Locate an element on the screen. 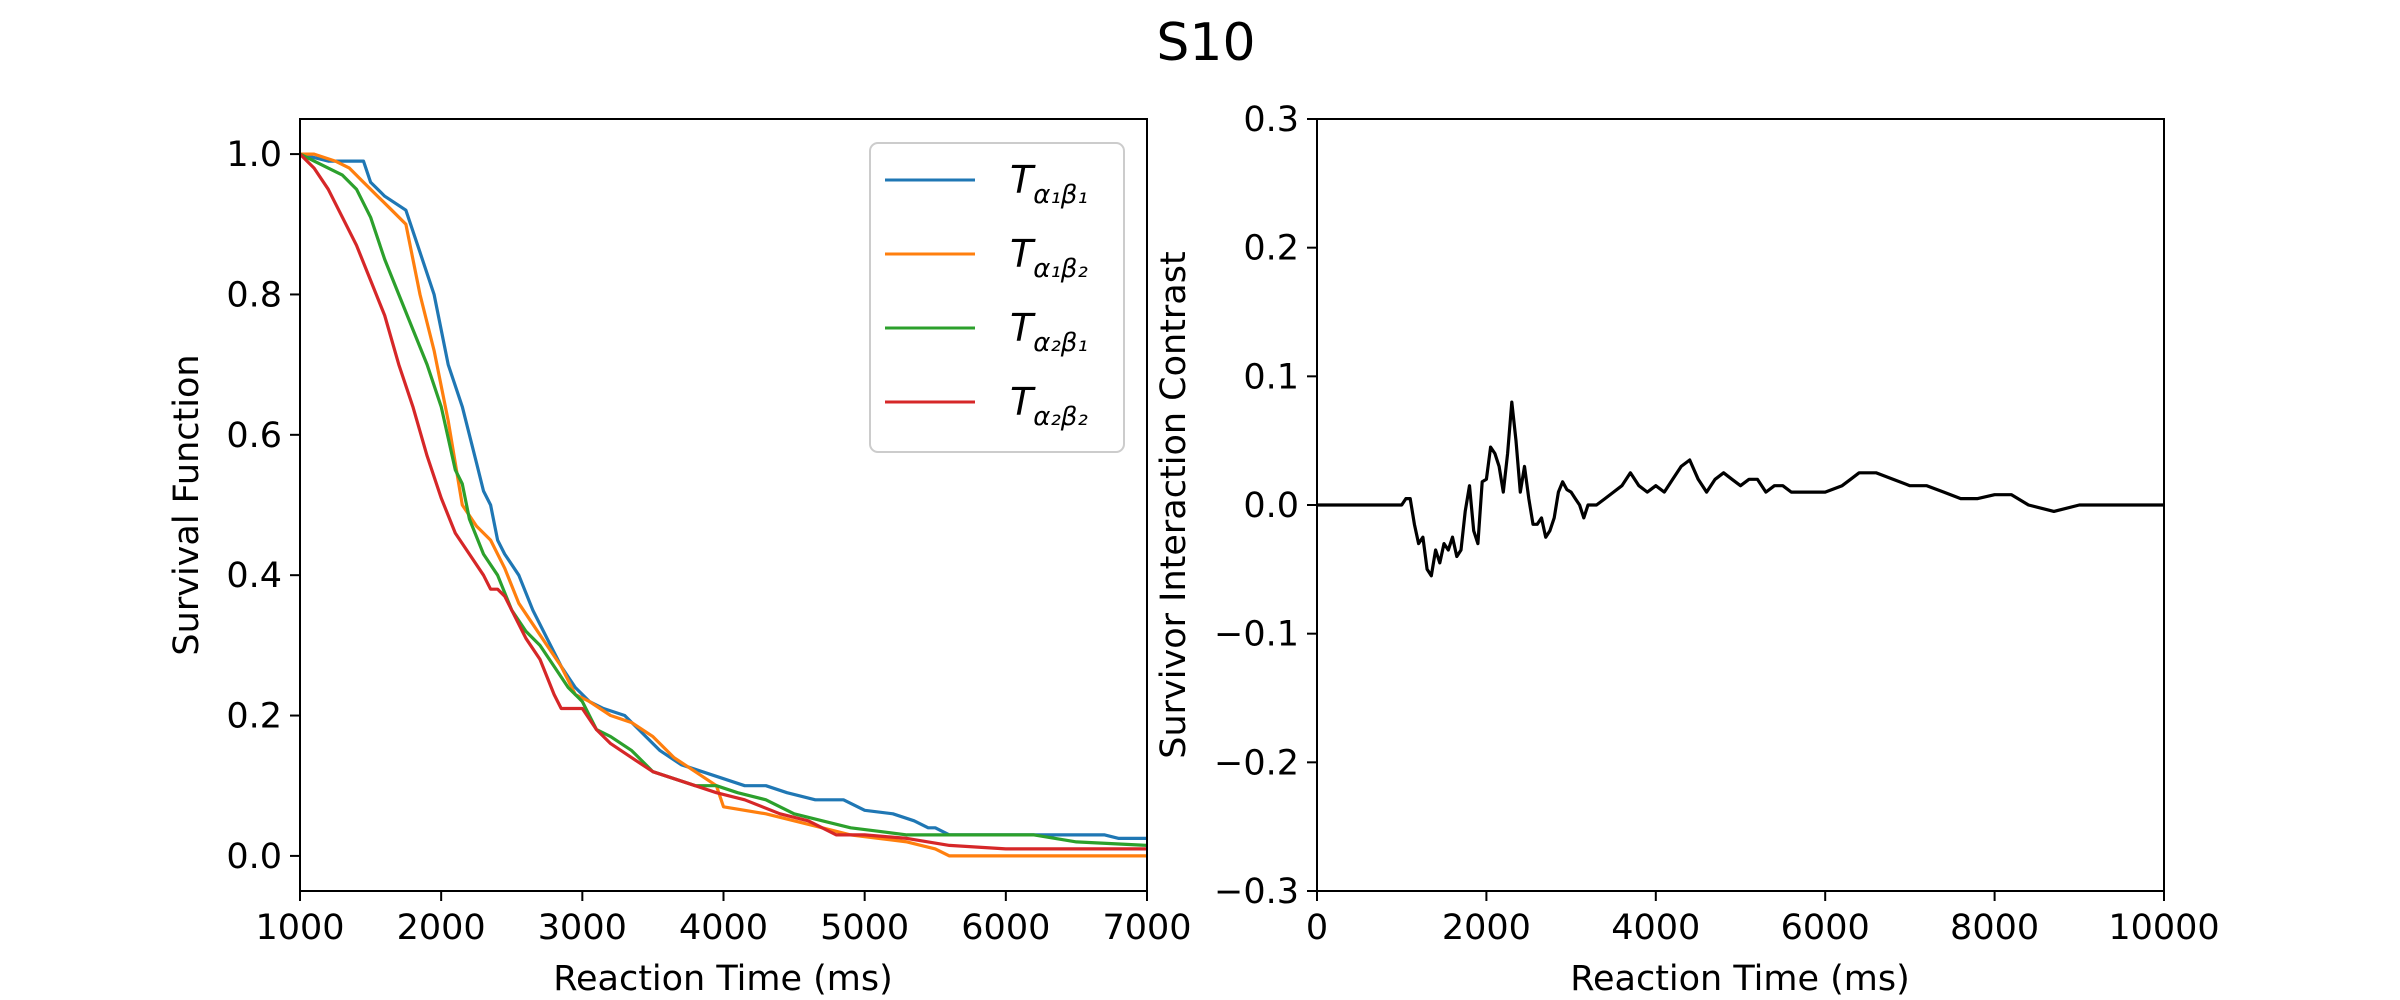 The width and height of the screenshot is (2400, 1000). legend-entry-2: Tα₁β₂ is located at coordinates (986, 258).